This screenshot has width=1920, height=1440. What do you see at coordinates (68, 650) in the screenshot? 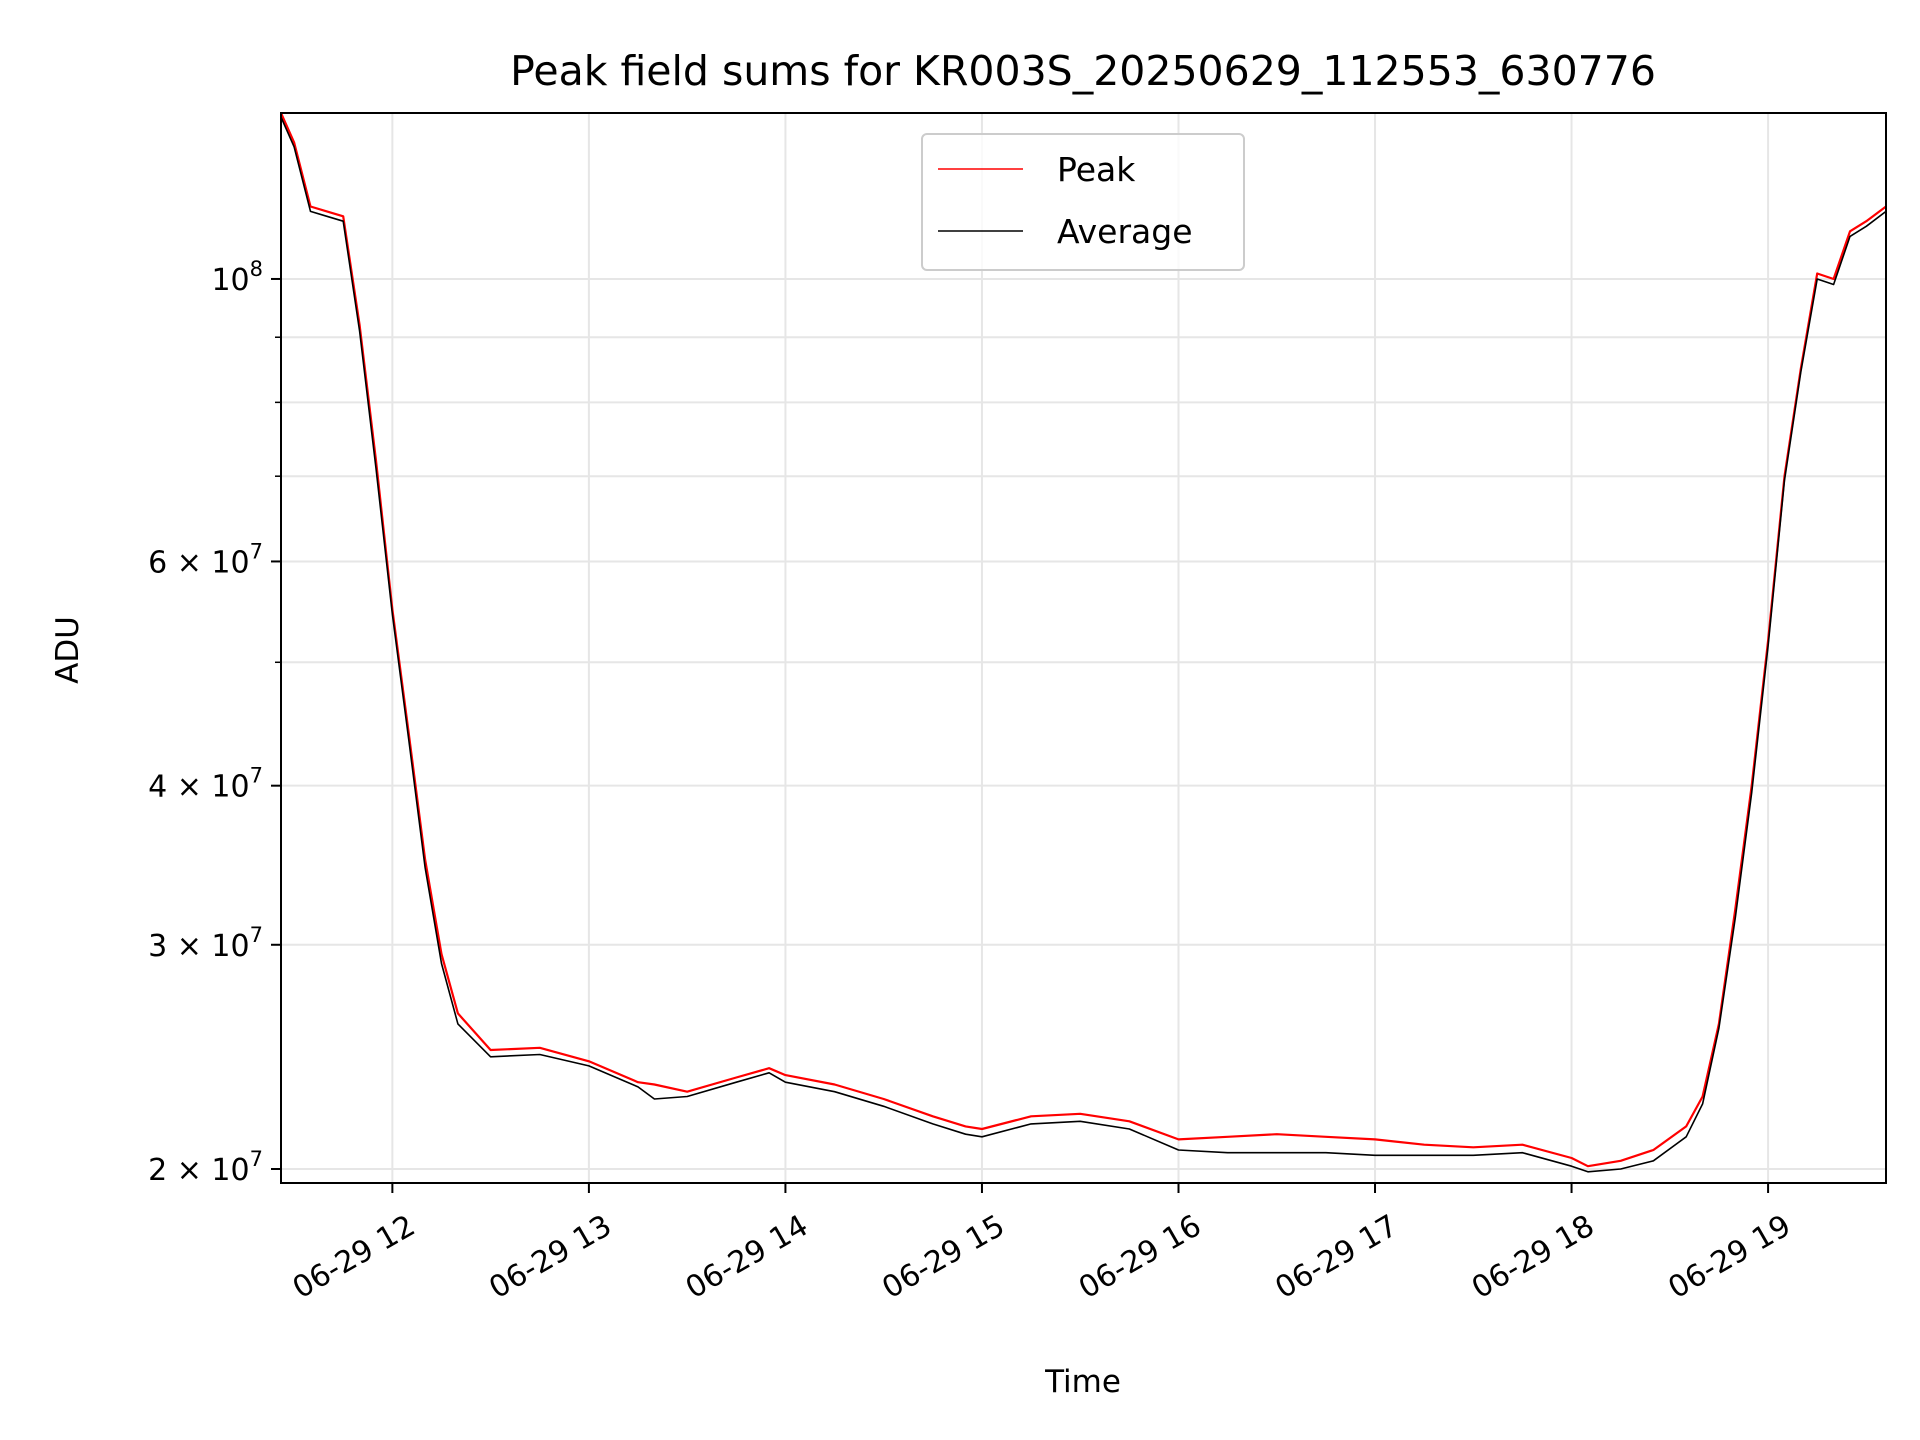
I see `y-axis-label: ADU` at bounding box center [68, 650].